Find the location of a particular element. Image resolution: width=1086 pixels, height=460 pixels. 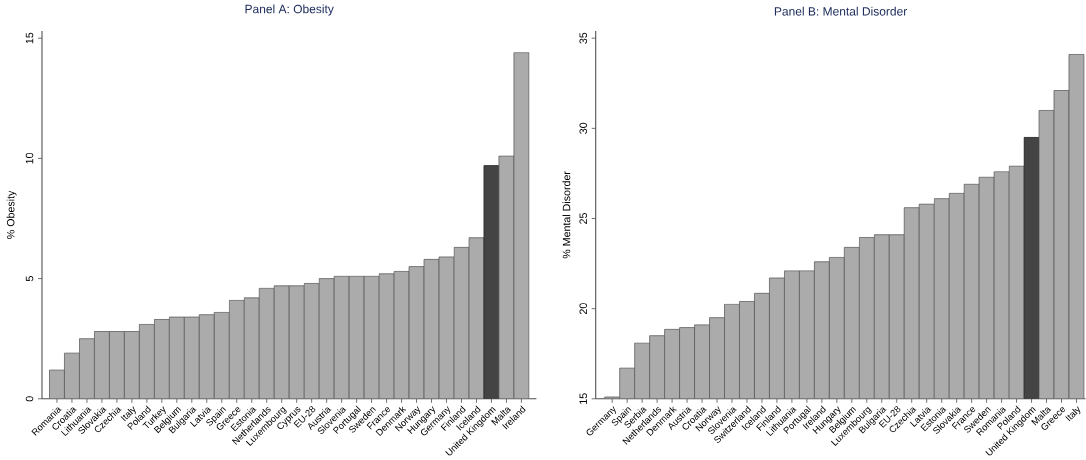

y-tick-label: 0 is located at coordinates (29, 399).